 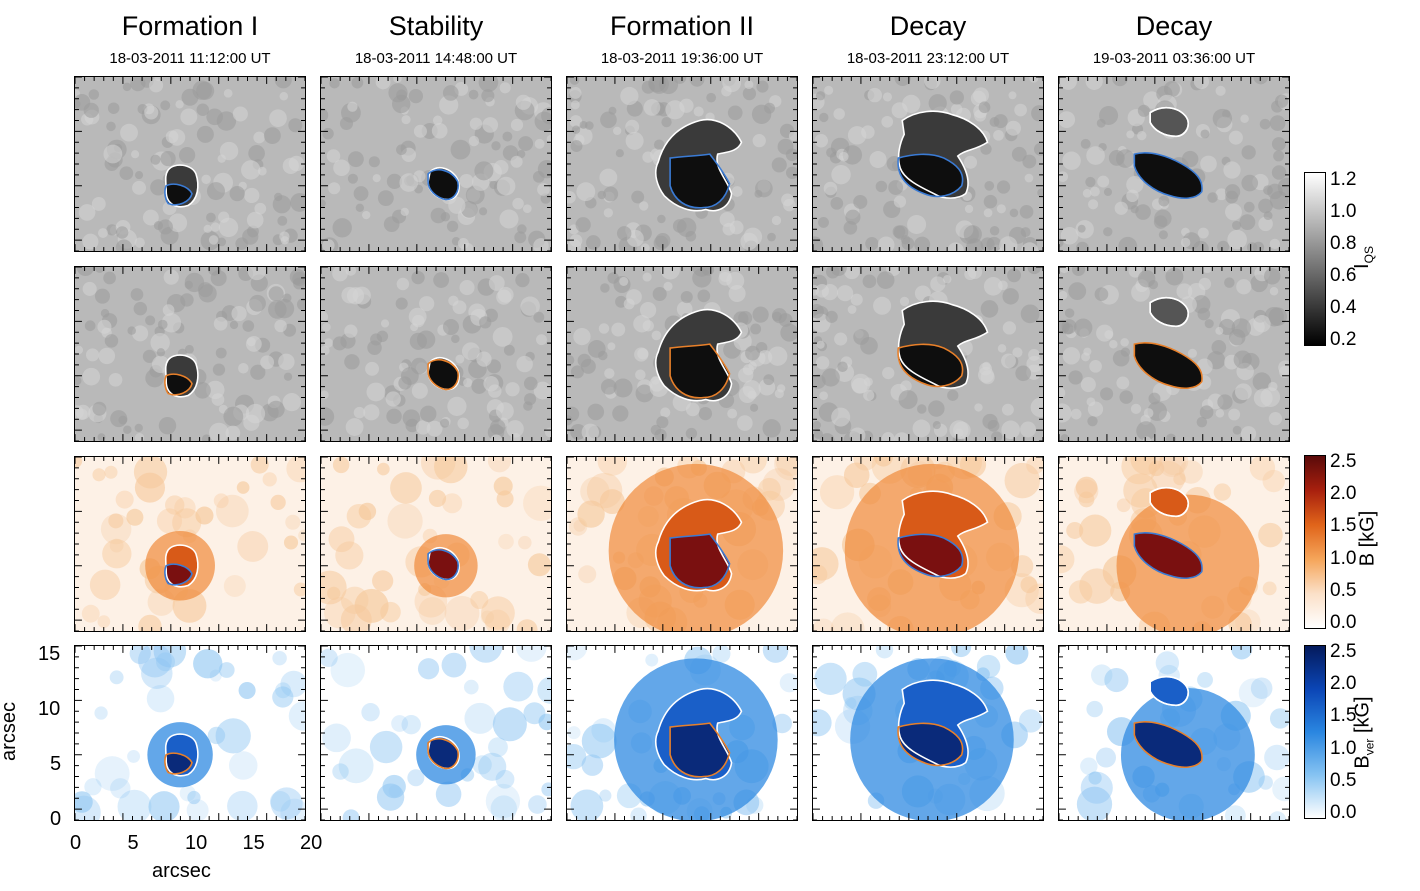 What do you see at coordinates (56, 764) in the screenshot?
I see `y-tick-label: 5` at bounding box center [56, 764].